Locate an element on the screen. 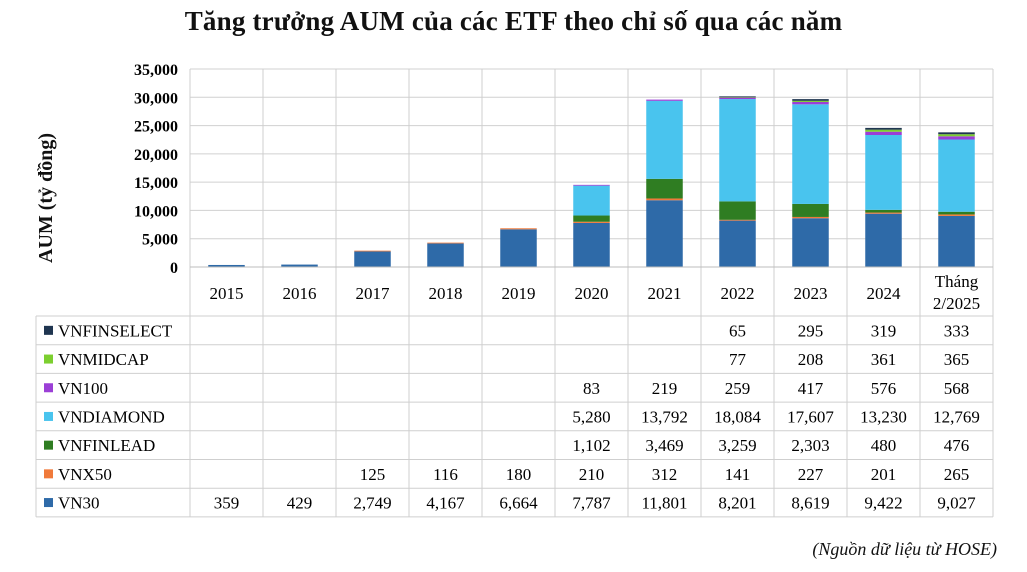 This screenshot has width=1027, height=572. table-cell-value: 2,749 is located at coordinates (372, 503).